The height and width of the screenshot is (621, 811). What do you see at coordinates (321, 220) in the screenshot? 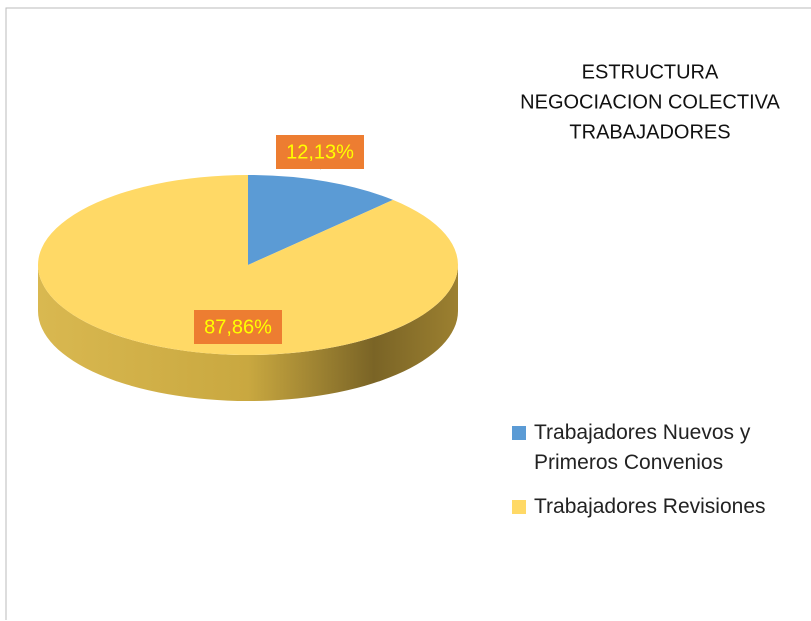
I see `pie-slice` at bounding box center [321, 220].